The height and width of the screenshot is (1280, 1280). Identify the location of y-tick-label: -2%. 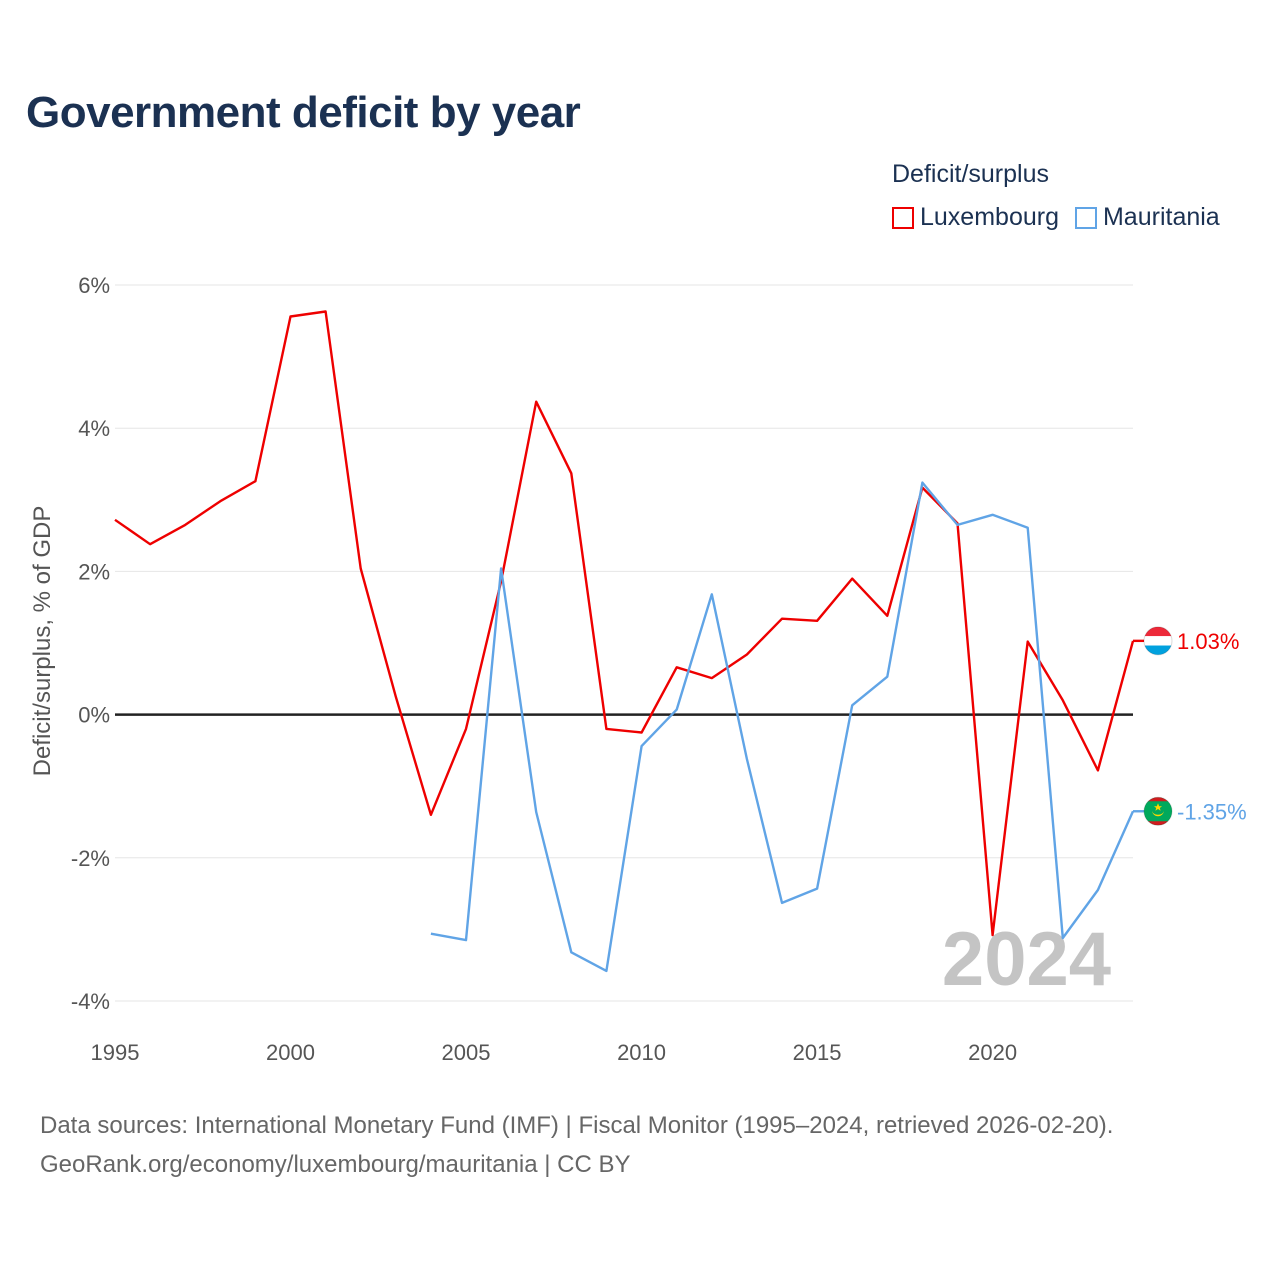
(90, 858).